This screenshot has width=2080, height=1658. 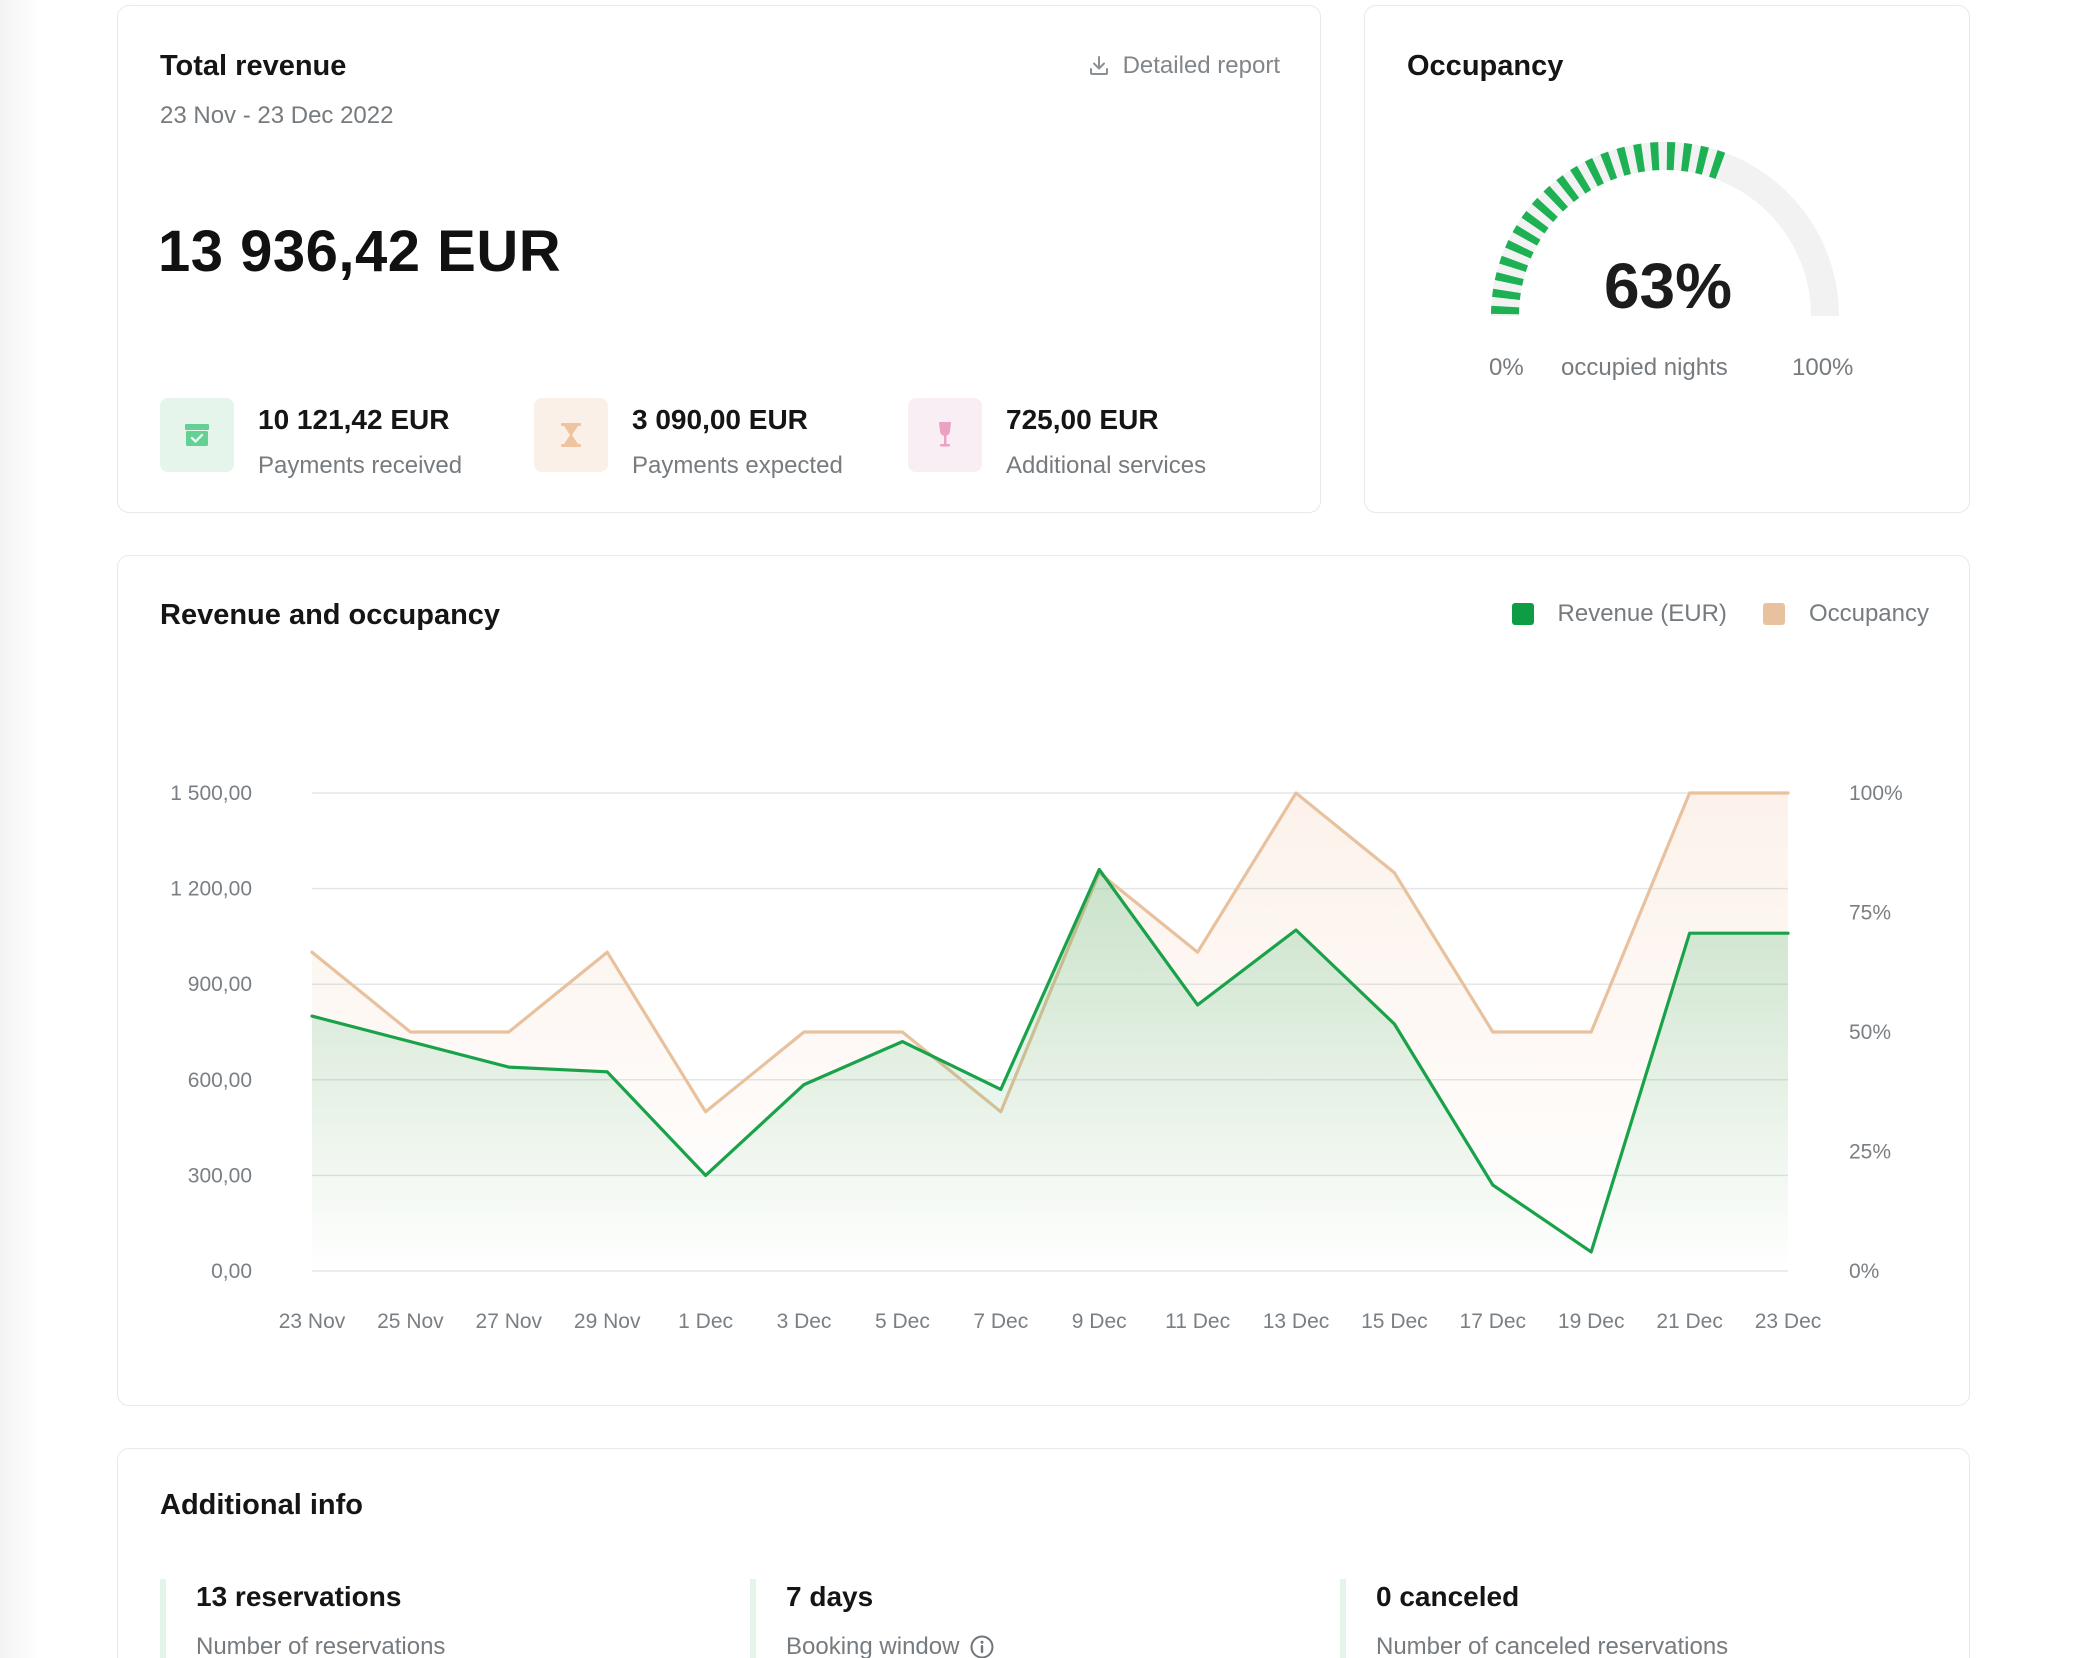 What do you see at coordinates (211, 793) in the screenshot?
I see `y-left-tick-label: 1 500,00` at bounding box center [211, 793].